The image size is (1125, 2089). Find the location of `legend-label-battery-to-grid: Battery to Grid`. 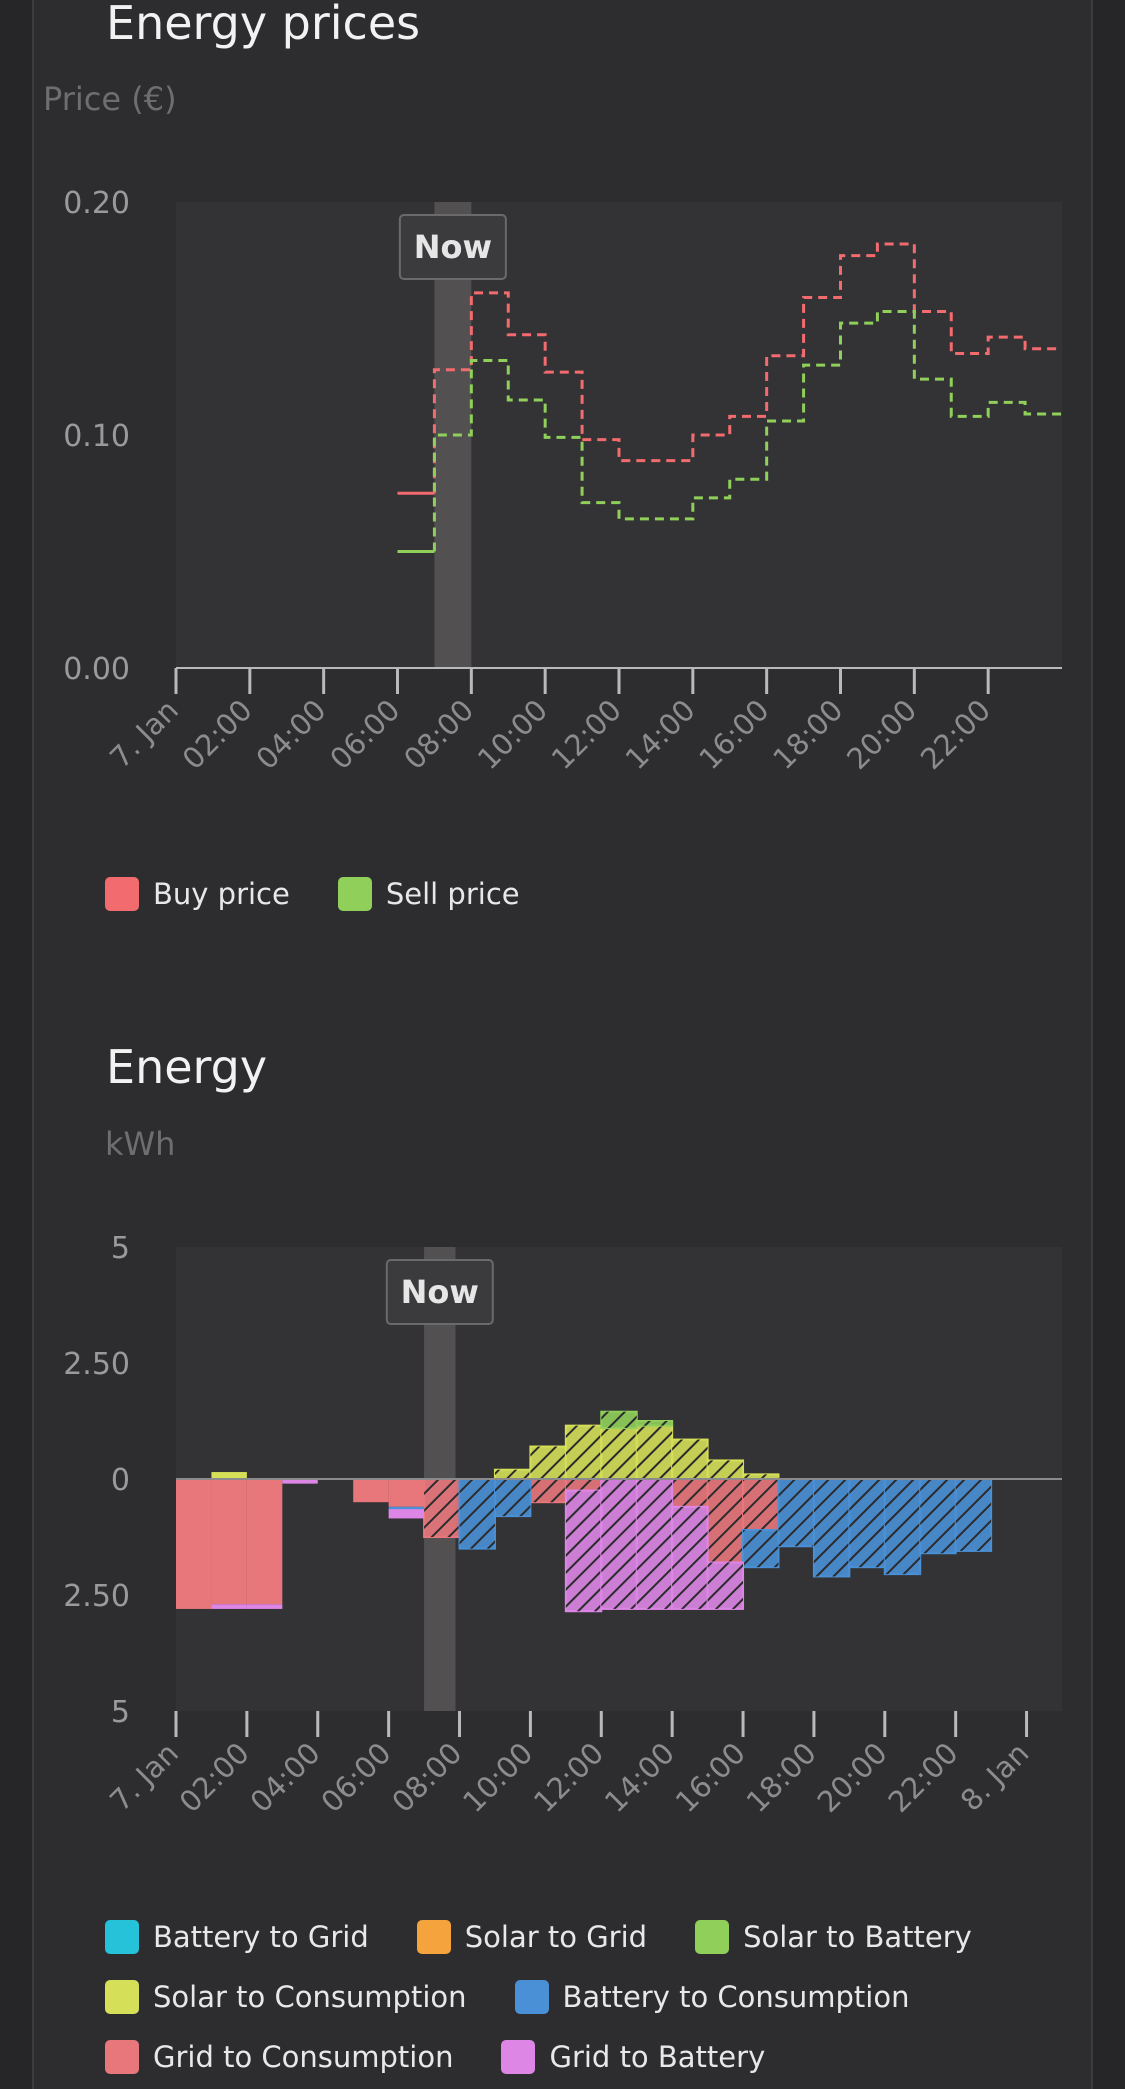

legend-label-battery-to-grid: Battery to Grid is located at coordinates (261, 1937).